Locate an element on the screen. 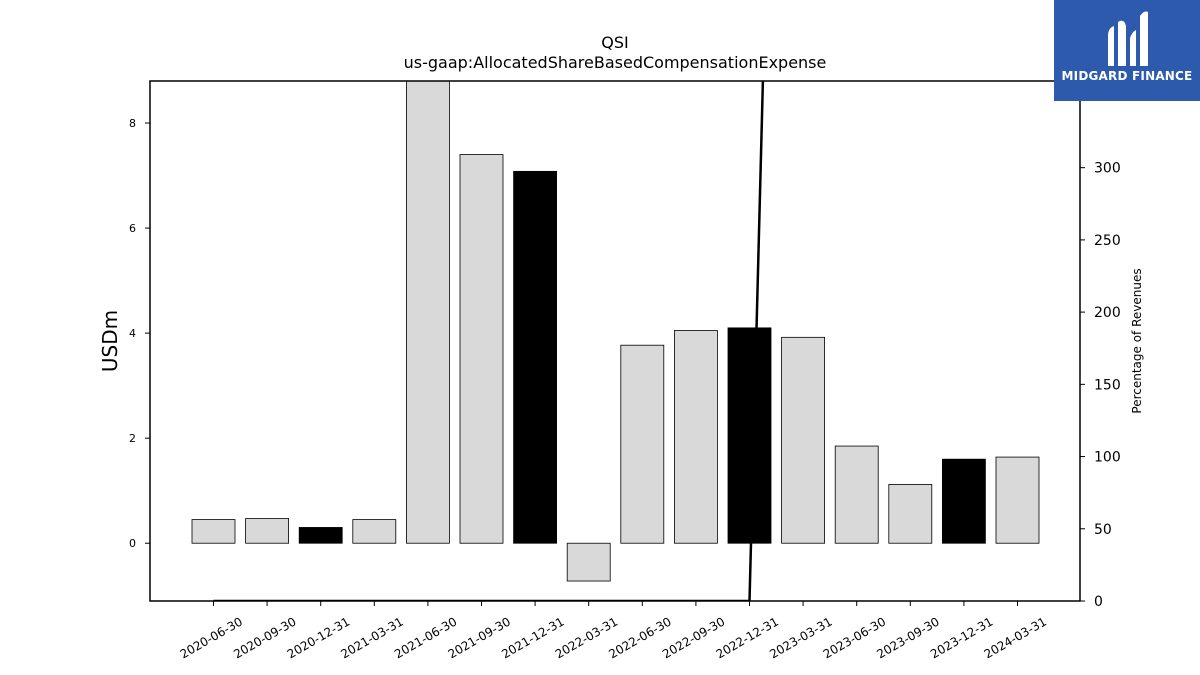  brand-logo: MIDGARD FINANCE is located at coordinates (1127, 50).